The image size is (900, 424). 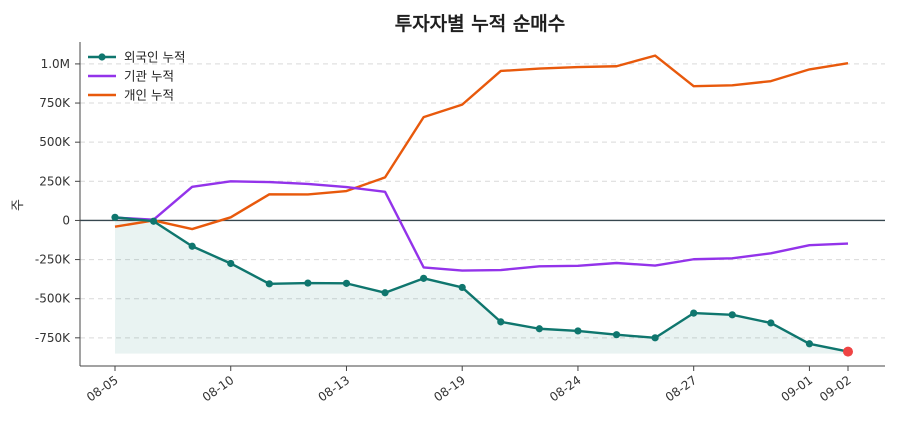 I want to click on y-tick-label: -500K, so click(x=53, y=299).